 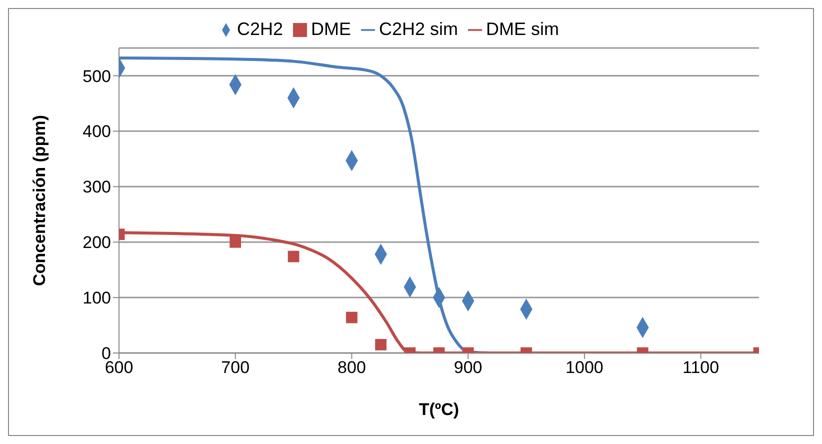 What do you see at coordinates (96, 76) in the screenshot?
I see `y-tick-label: 500` at bounding box center [96, 76].